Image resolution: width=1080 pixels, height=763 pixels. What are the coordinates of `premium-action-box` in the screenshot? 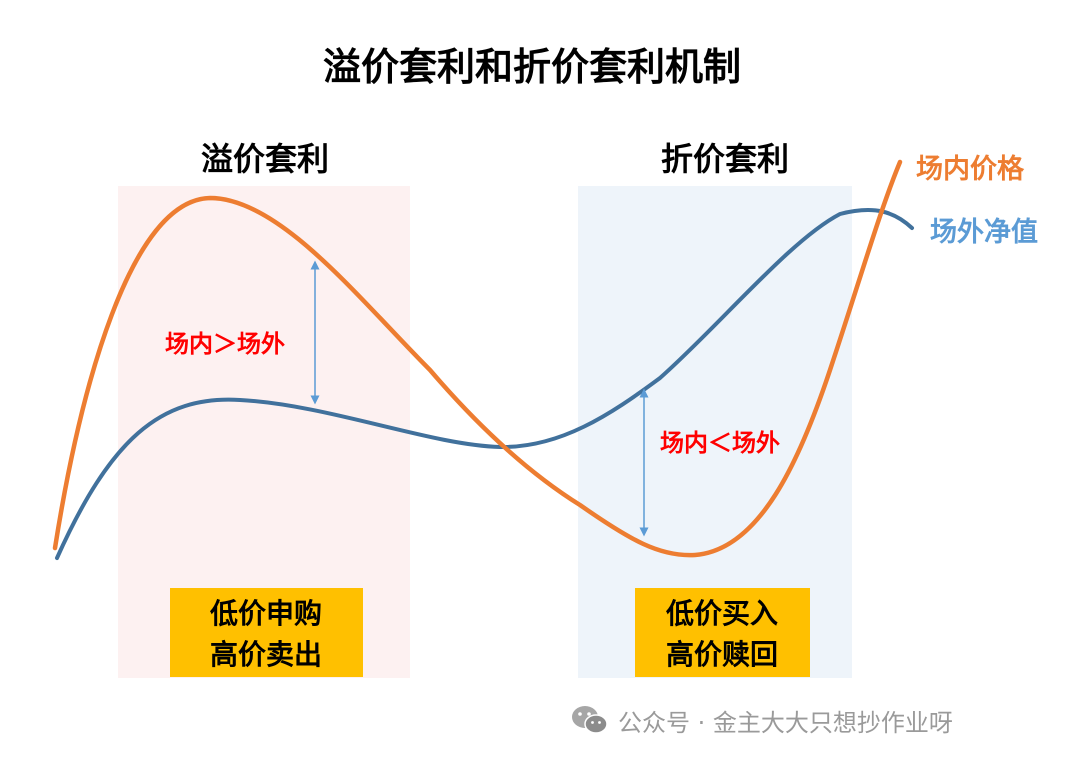 It's located at (266, 632).